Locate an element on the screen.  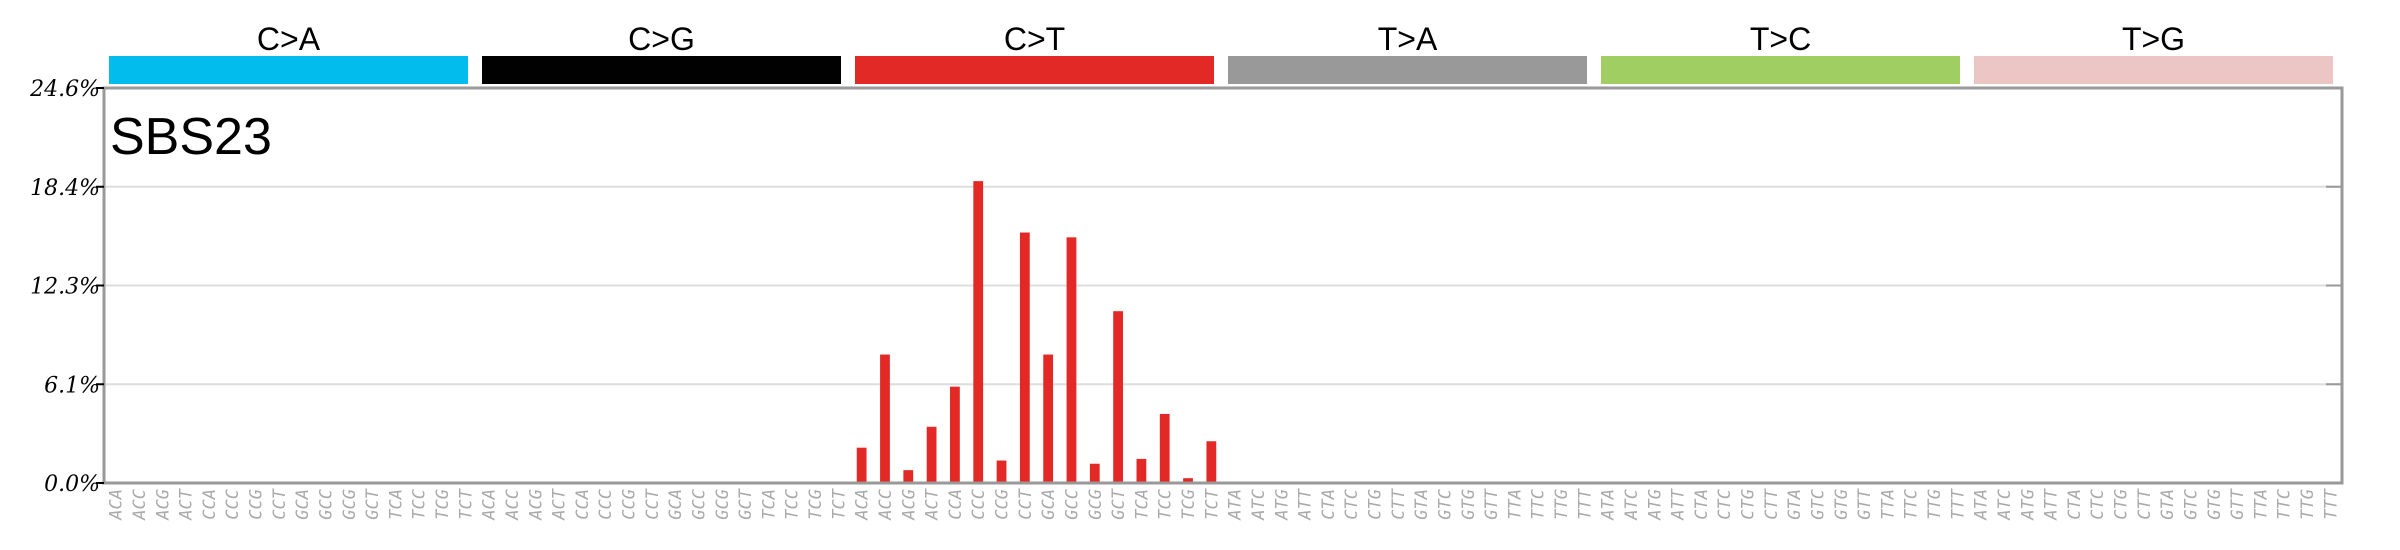
y-tick-label: 12.3% is located at coordinates (65, 287).